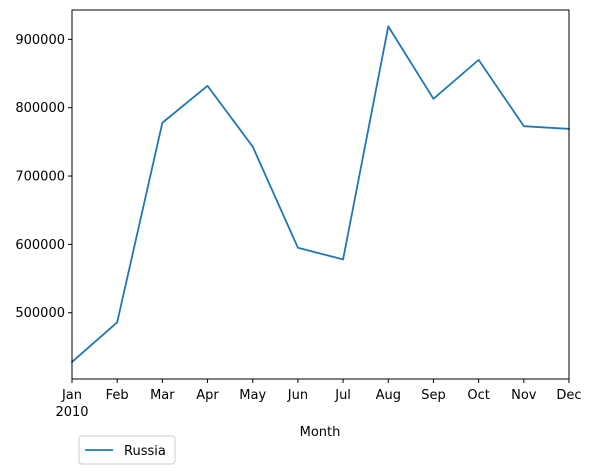  I want to click on y-tick-label: 500000, so click(40, 313).